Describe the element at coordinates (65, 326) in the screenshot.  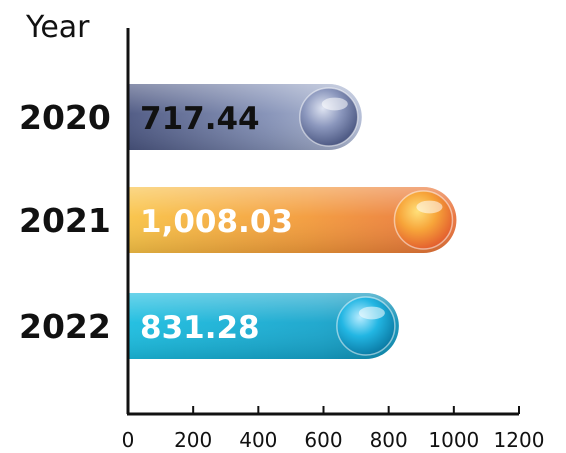
I see `category-label: 2022` at that location.